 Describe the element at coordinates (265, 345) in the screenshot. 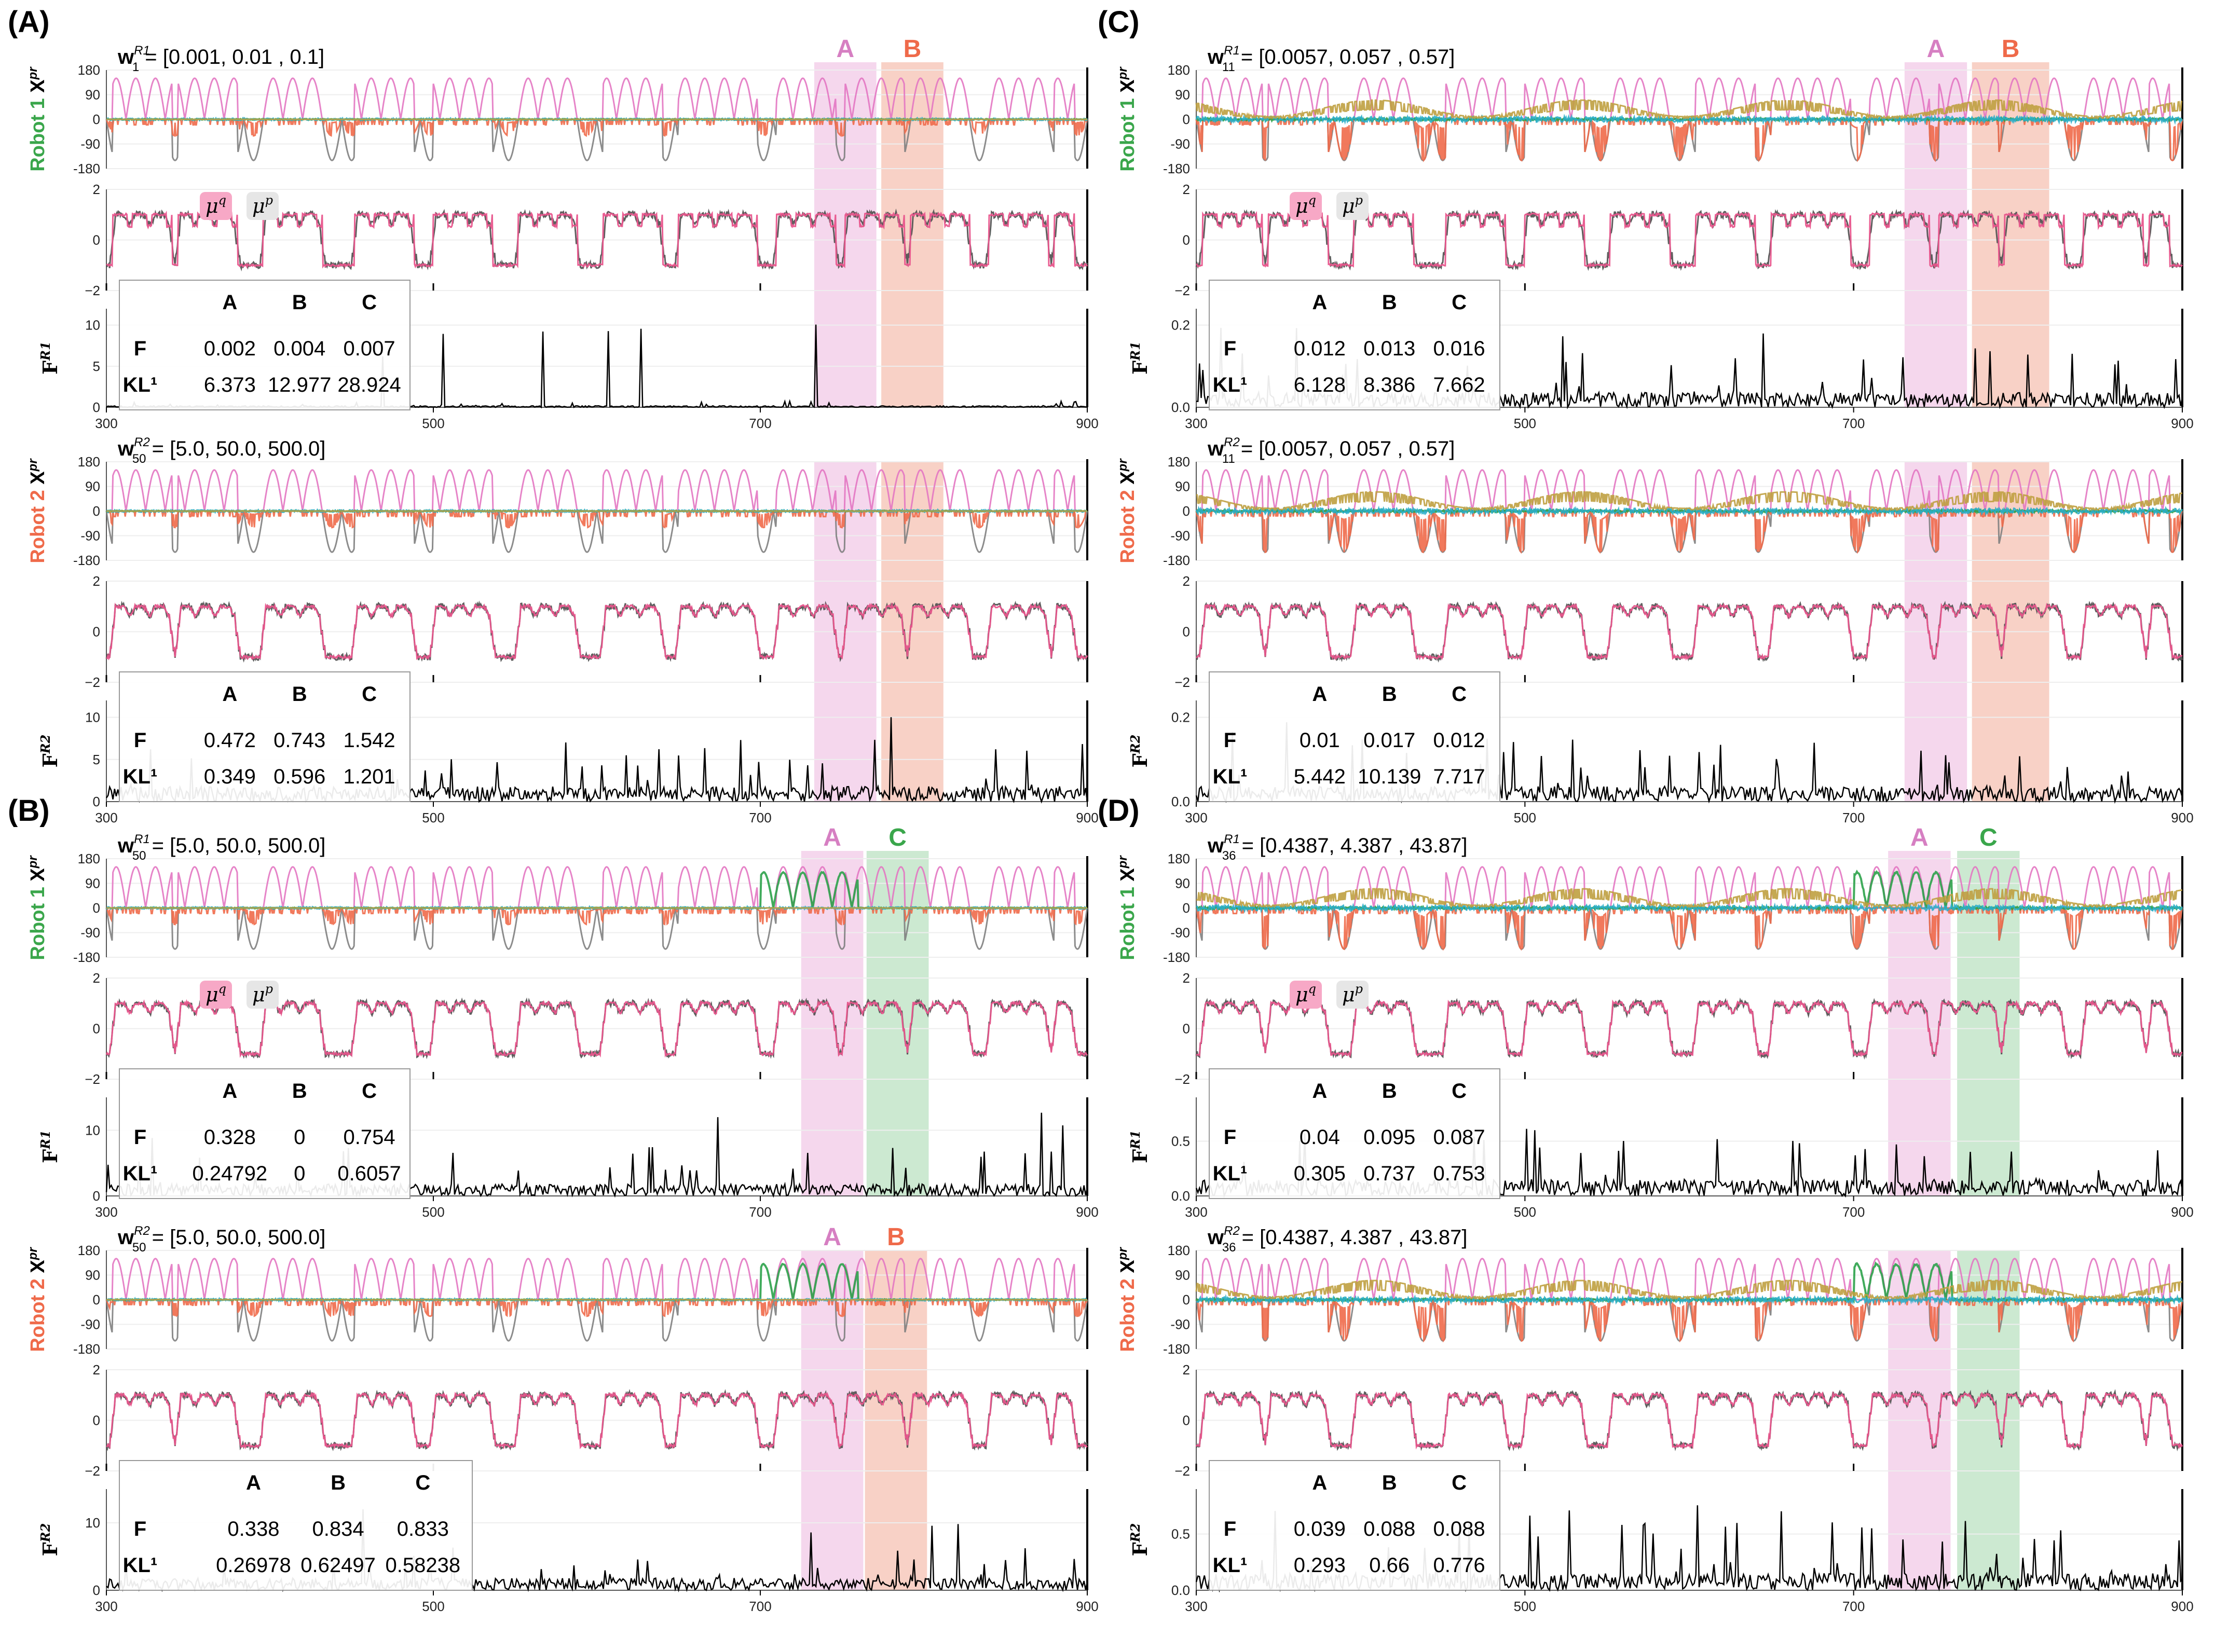

I see `stats-table: A B C F KL¹ 0.002 0.004 0.007 6.373 12.977 28.924` at that location.